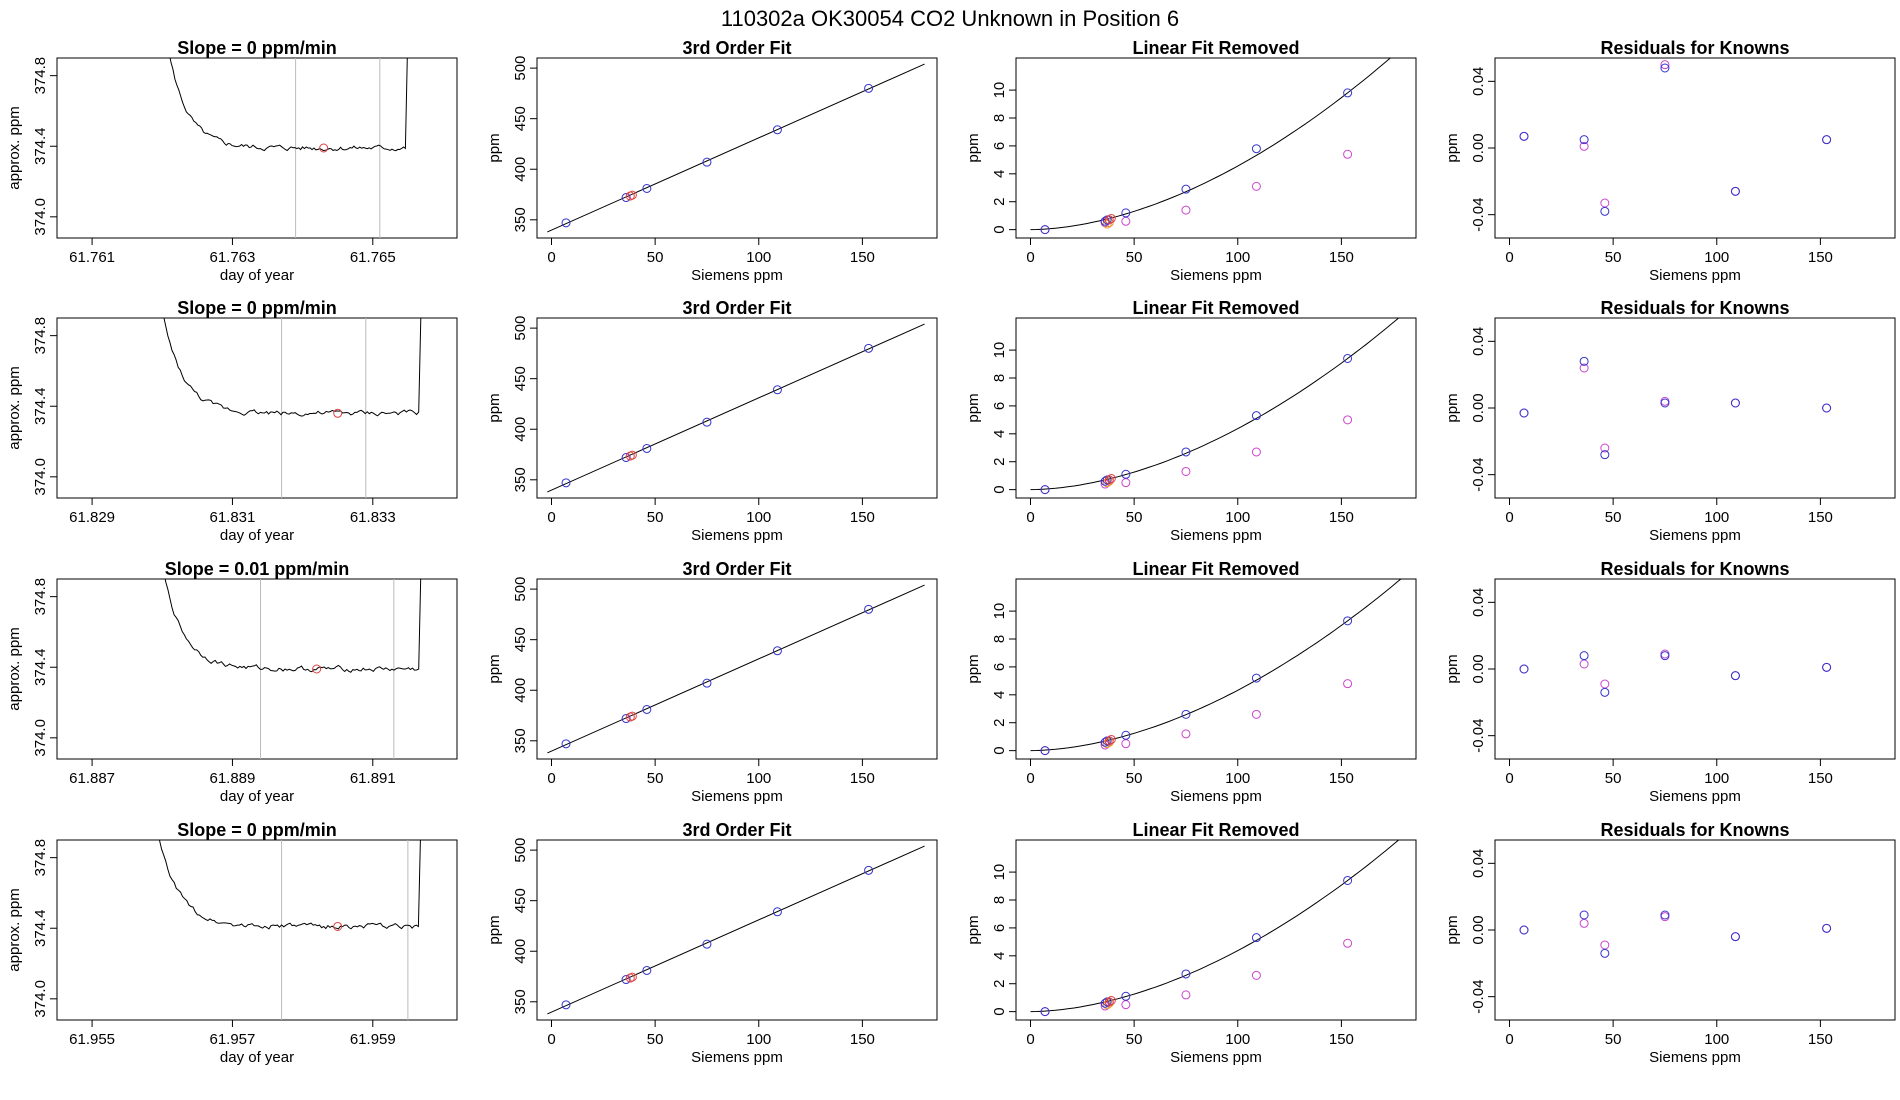 This screenshot has height=1100, width=1900. What do you see at coordinates (373, 517) in the screenshot?
I see `x-tick-label: 61.833` at bounding box center [373, 517].